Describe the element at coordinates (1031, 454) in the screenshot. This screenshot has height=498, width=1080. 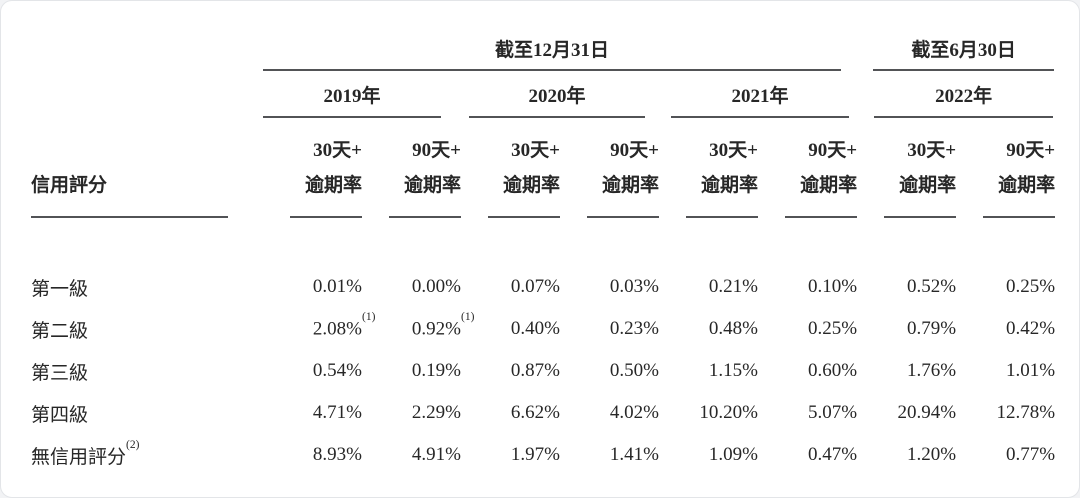
I see `cell-value: 0.77%` at that location.